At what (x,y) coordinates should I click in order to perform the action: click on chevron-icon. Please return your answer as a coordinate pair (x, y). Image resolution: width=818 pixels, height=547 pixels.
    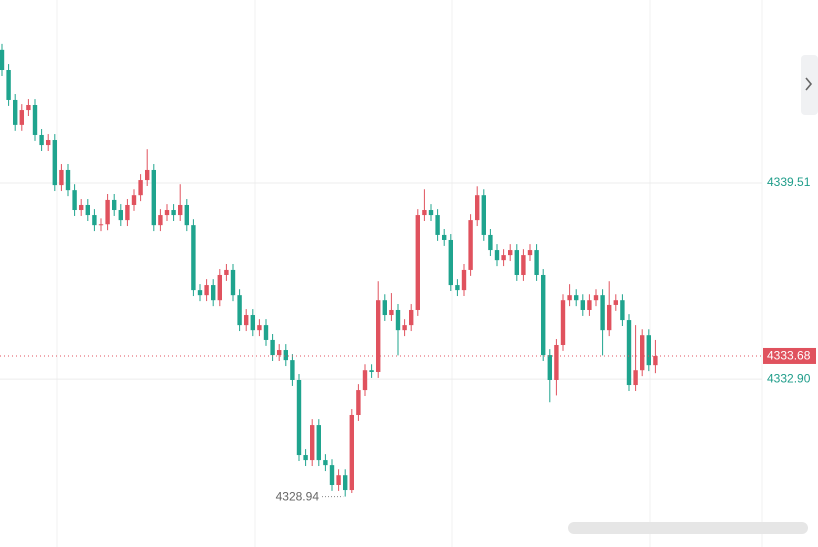
    Looking at the image, I should click on (809, 84).